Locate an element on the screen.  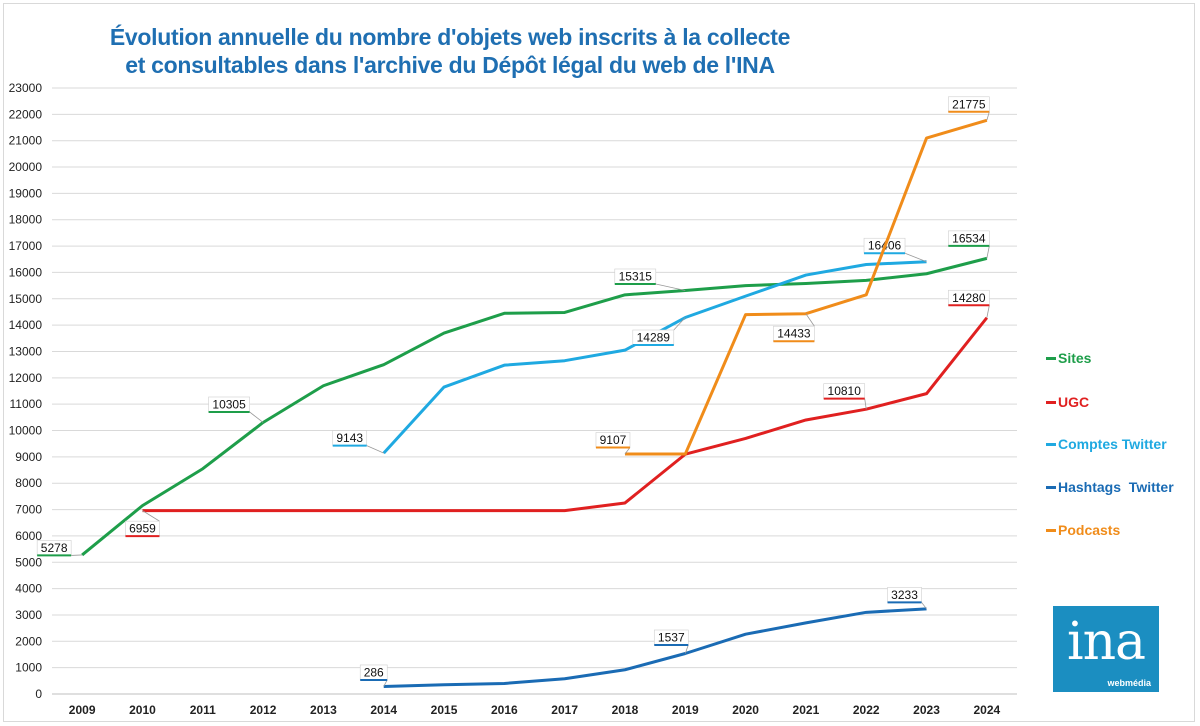
legend-label: Sites is located at coordinates (1075, 358).